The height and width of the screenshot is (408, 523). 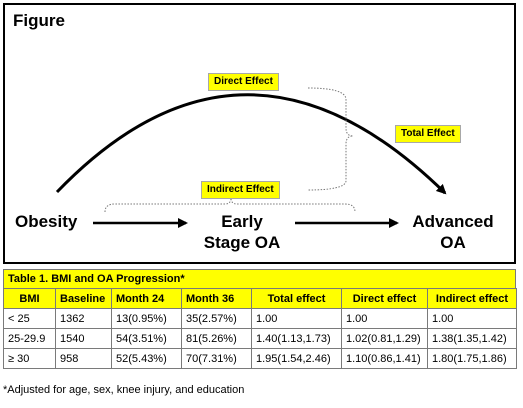 I want to click on col-header-baseline: Baseline, so click(x=83, y=298).